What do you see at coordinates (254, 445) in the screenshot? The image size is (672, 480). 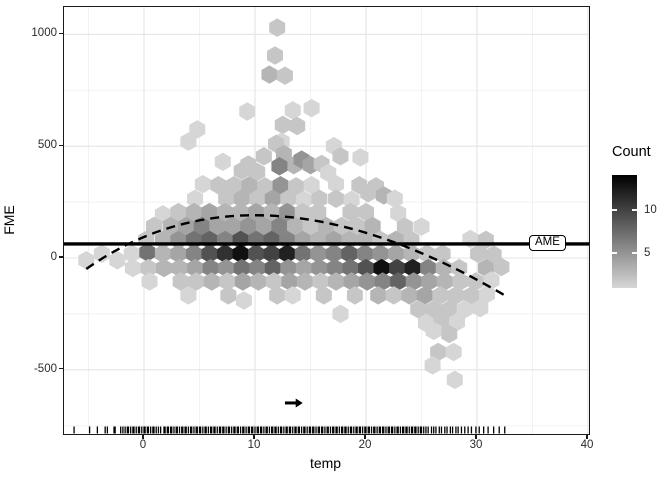 I see `x-tick-label: 10` at bounding box center [254, 445].